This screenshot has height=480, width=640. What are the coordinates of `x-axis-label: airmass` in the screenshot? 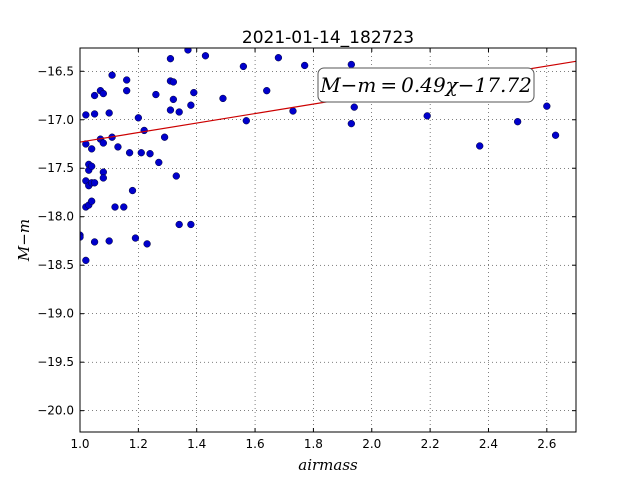 It's located at (328, 465).